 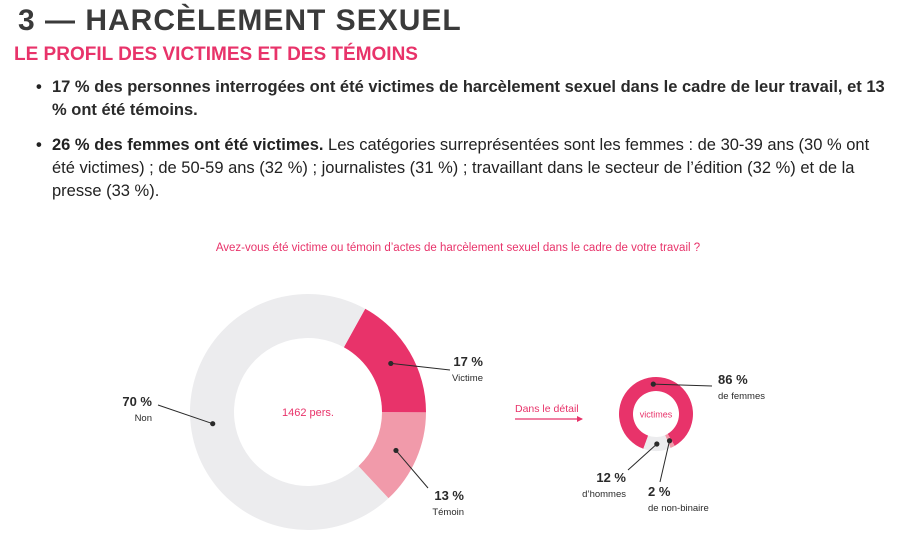 I want to click on main-donut-labels: 17 % Victime 13 % Témoin 70 % Non, so click(x=302, y=436).